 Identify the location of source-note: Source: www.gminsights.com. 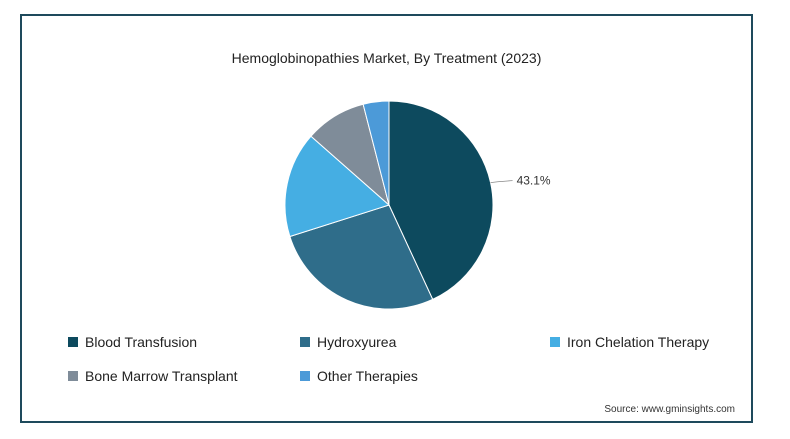
(669, 409).